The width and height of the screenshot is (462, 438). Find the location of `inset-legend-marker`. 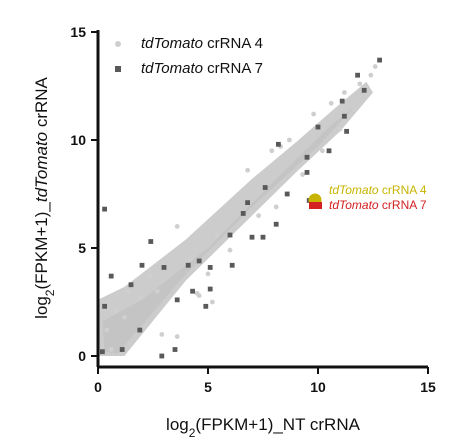

inset-legend-marker is located at coordinates (315, 205).